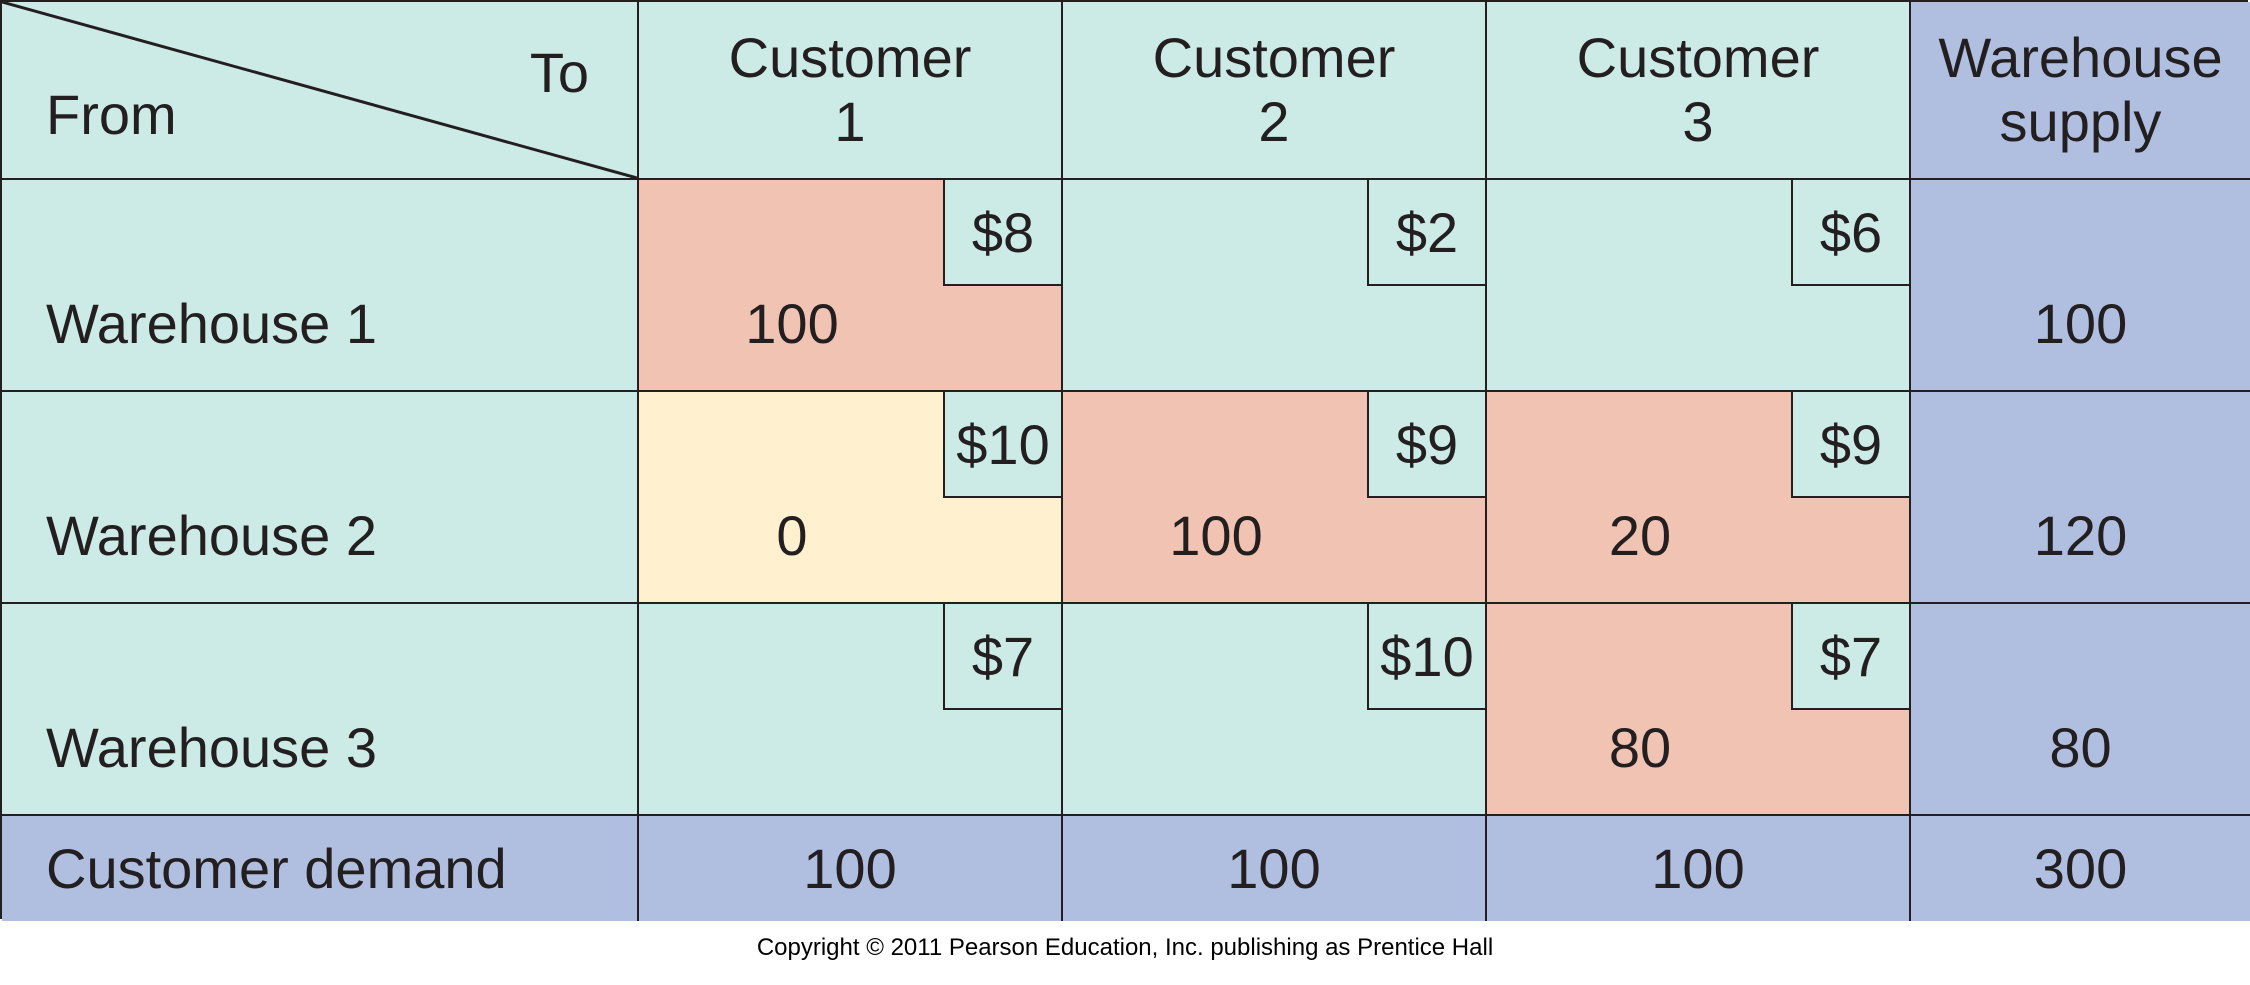 This screenshot has width=2250, height=985. Describe the element at coordinates (320, 286) in the screenshot. I see `row-header-warehouse-1: Warehouse 1` at that location.